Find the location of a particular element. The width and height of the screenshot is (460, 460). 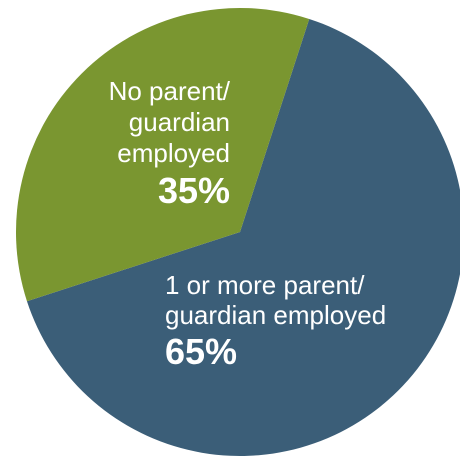

slice-label-not-employed-line-1: No parent/ is located at coordinates (170, 91).